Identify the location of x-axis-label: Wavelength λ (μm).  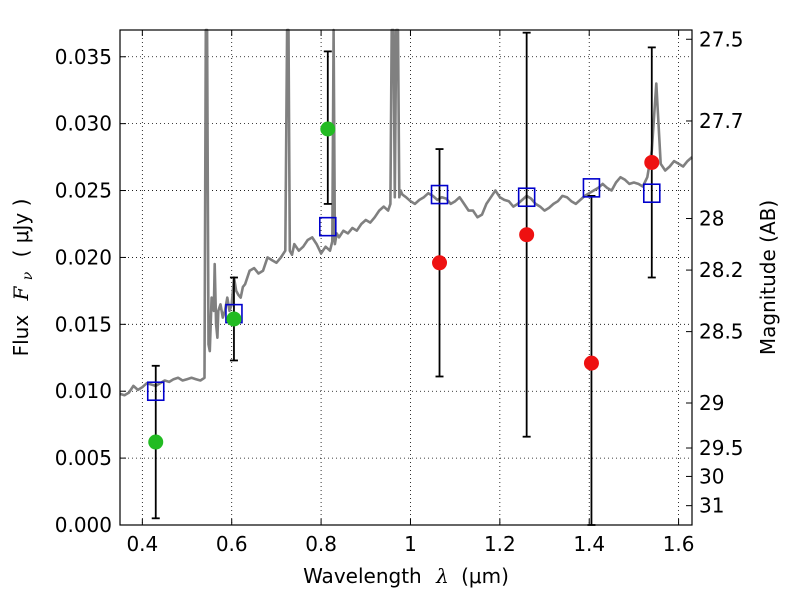
(406, 576).